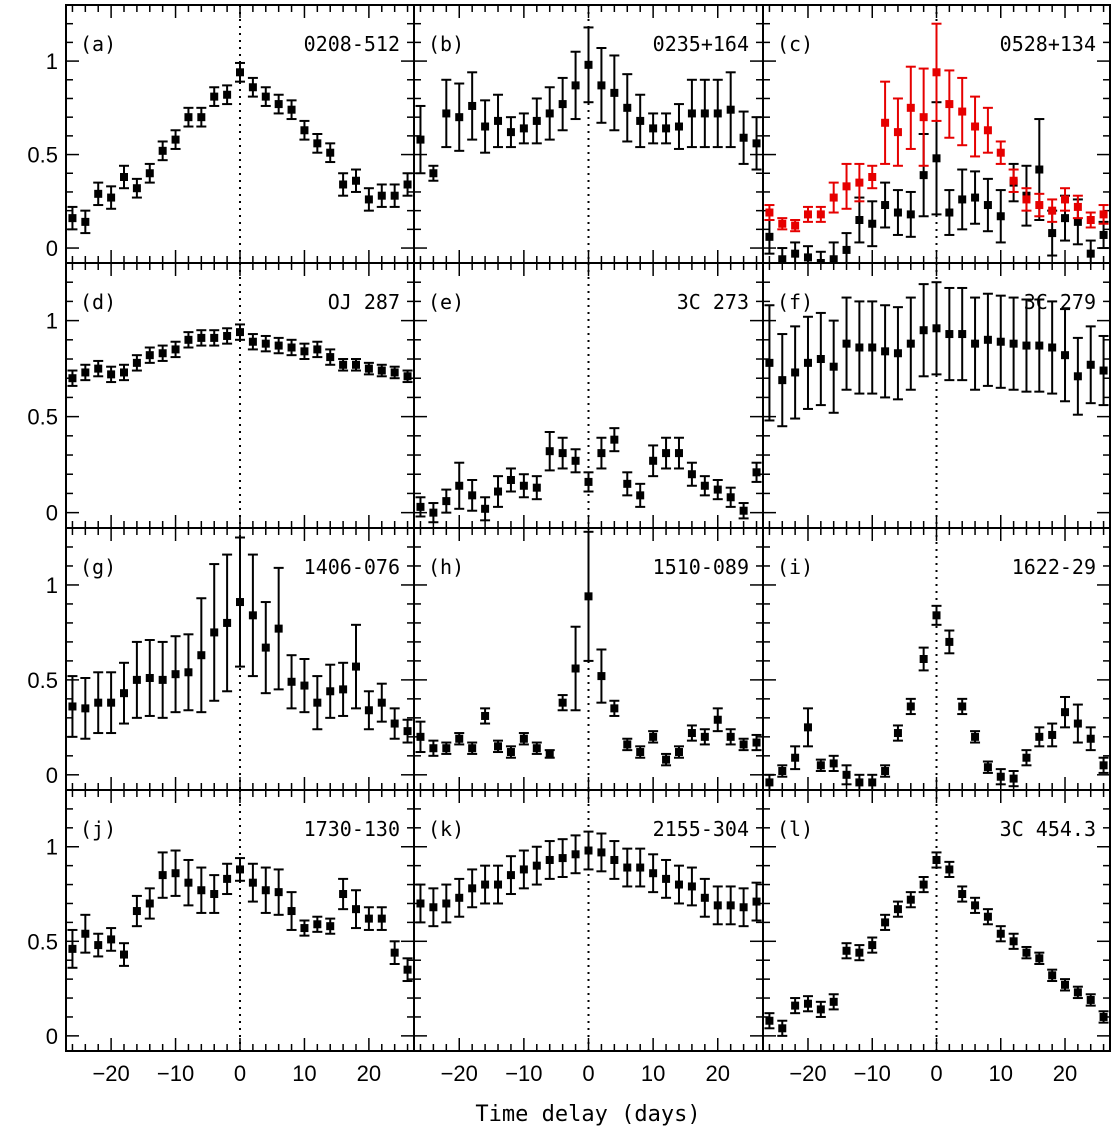 The width and height of the screenshot is (1112, 1131). What do you see at coordinates (240, 1073) in the screenshot?
I see `x-tick-label: 0` at bounding box center [240, 1073].